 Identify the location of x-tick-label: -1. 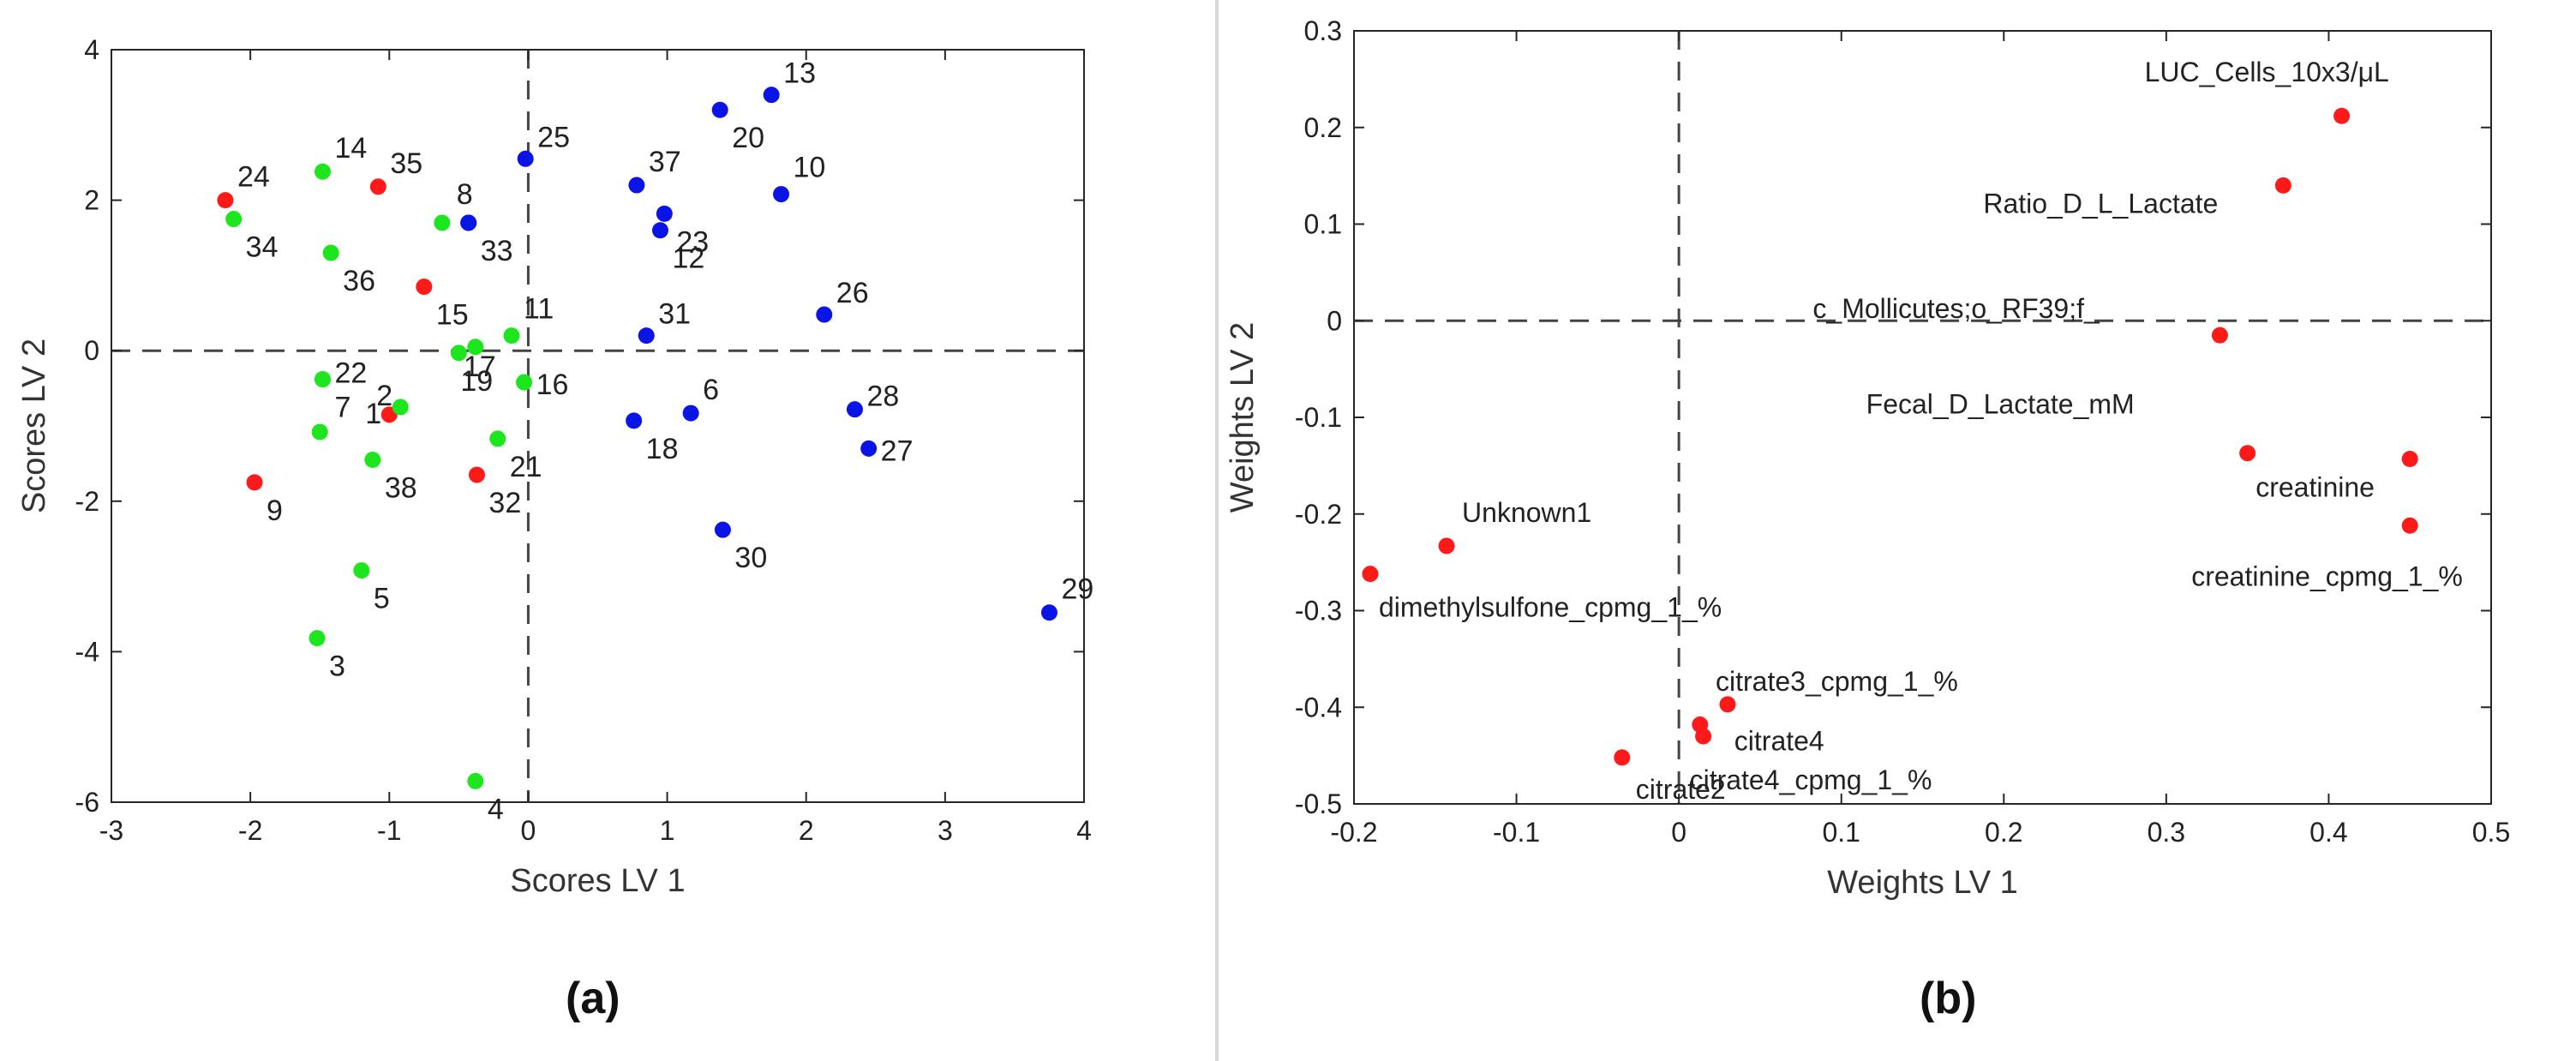
(389, 830).